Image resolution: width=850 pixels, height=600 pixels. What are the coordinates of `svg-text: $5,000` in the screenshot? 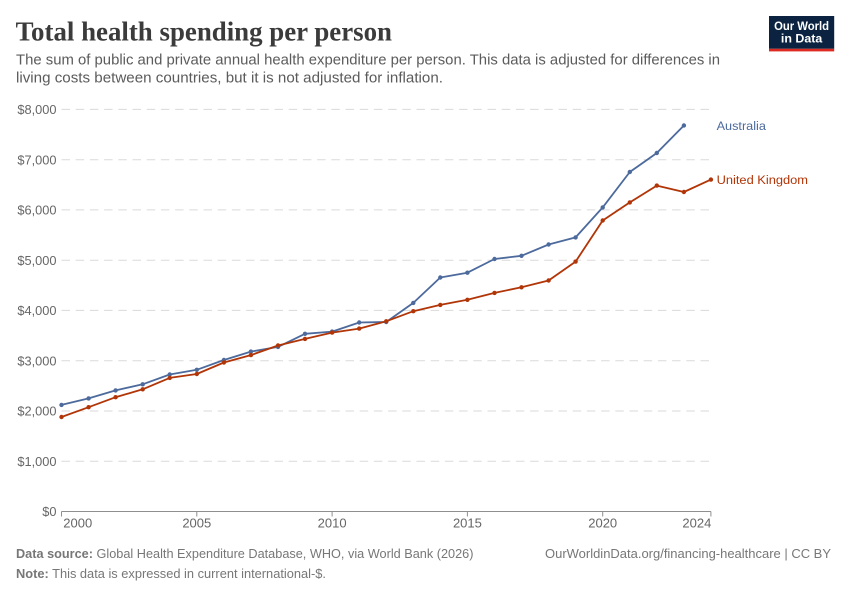 It's located at (36, 260).